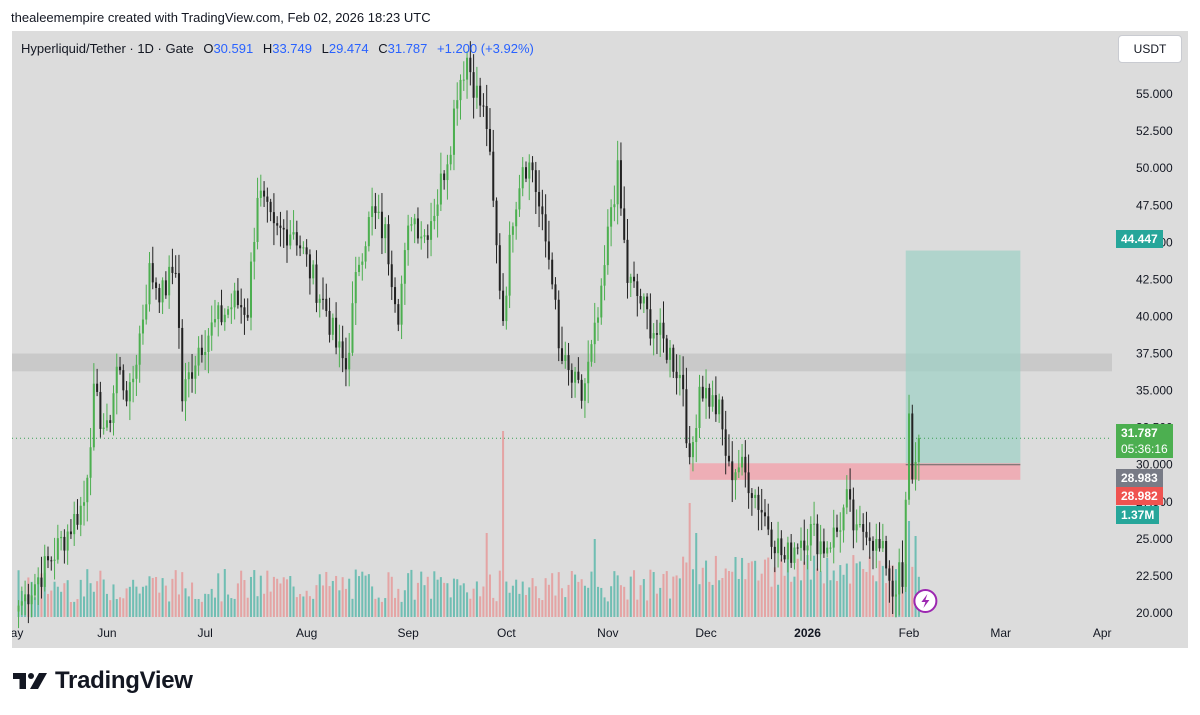  What do you see at coordinates (106, 633) in the screenshot?
I see `x-tick-label: Jun` at bounding box center [106, 633].